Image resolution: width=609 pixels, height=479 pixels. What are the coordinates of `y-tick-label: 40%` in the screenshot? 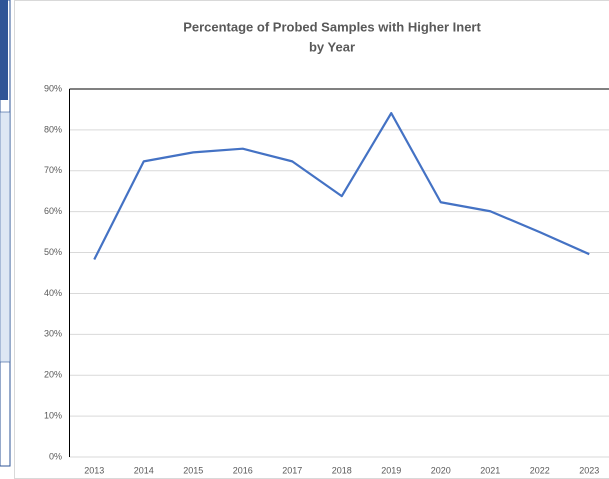 It's located at (53, 293).